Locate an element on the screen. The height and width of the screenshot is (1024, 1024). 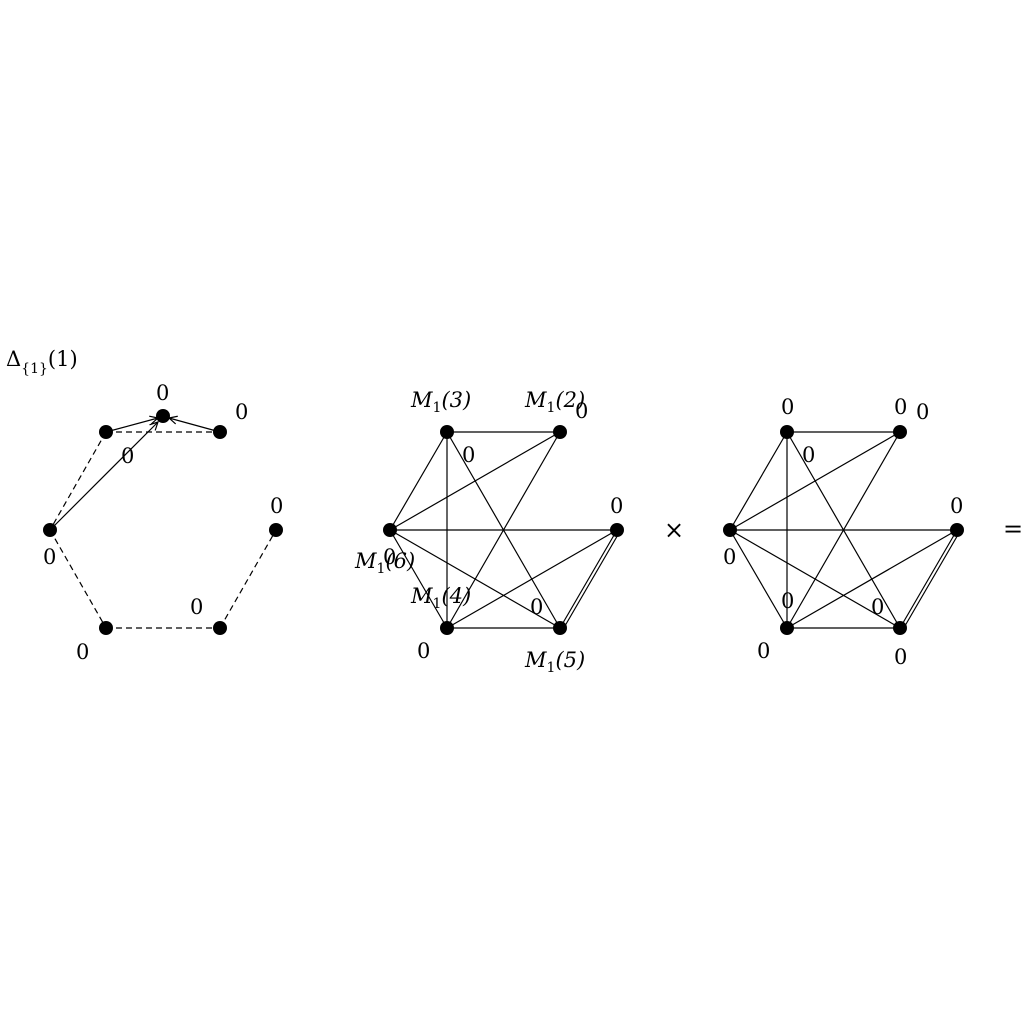
diagram-title: Δ{1}(1) is located at coordinates (42, 362).